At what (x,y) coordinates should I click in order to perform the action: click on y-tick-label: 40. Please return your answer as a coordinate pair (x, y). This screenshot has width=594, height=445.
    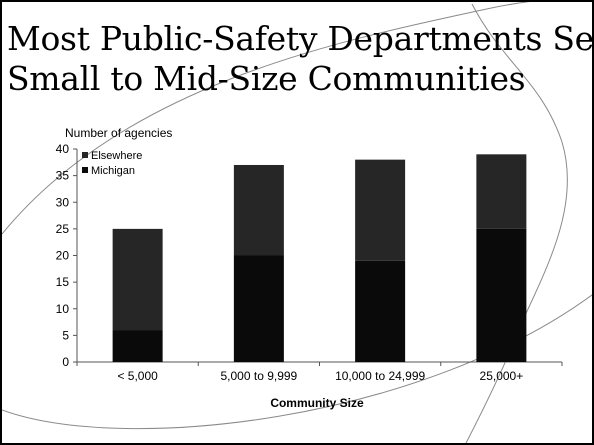
    Looking at the image, I should click on (63, 149).